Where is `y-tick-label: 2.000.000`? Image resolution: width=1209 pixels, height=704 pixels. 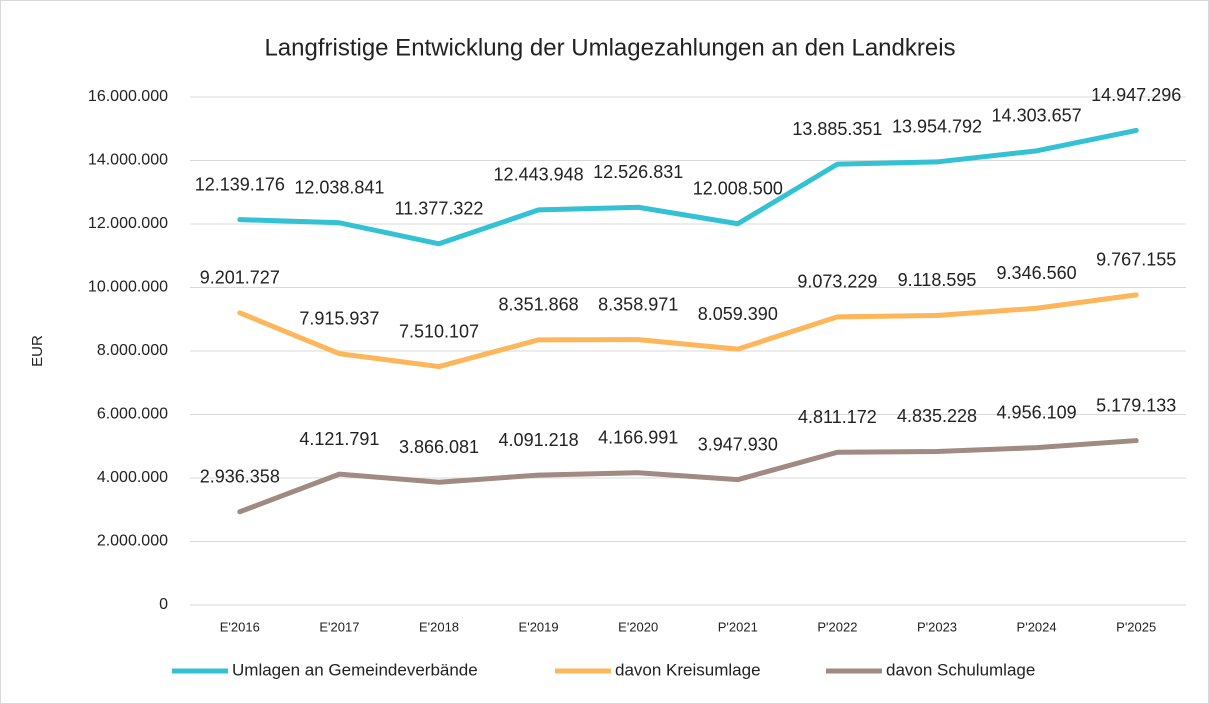
y-tick-label: 2.000.000 is located at coordinates (132, 541).